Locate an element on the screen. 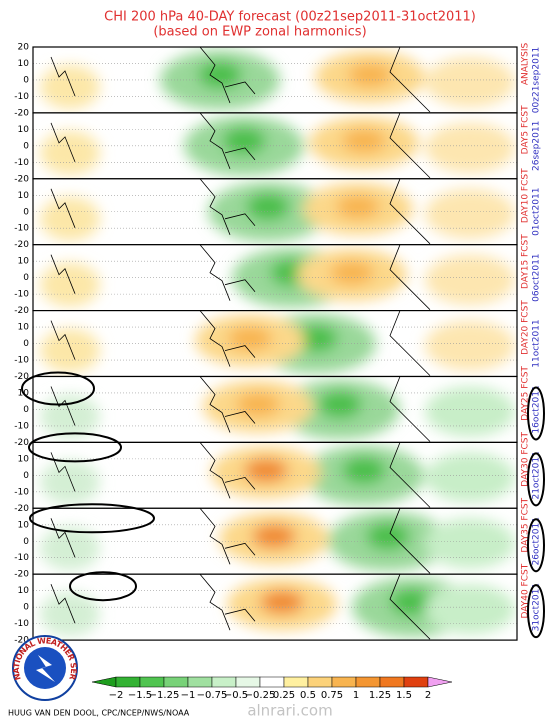 The image size is (550, 720). colorbar-label: −1.5 is located at coordinates (140, 695).